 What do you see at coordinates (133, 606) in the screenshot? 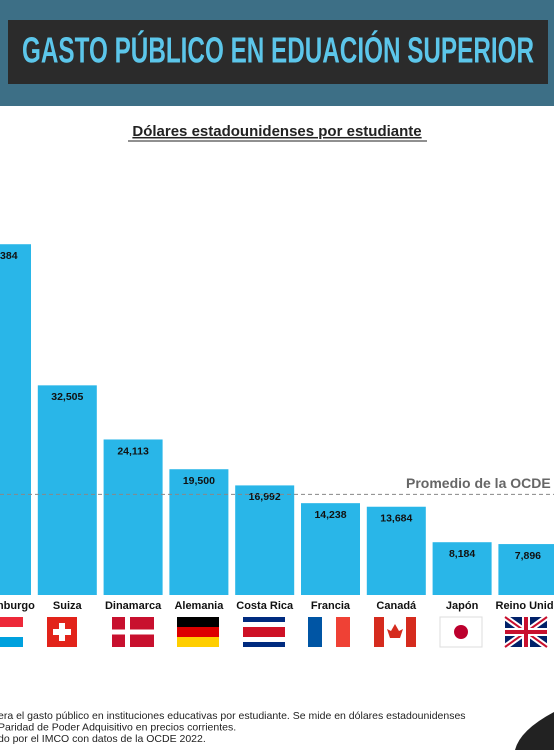
I see `x-tick-label: Dinamarca` at bounding box center [133, 606].